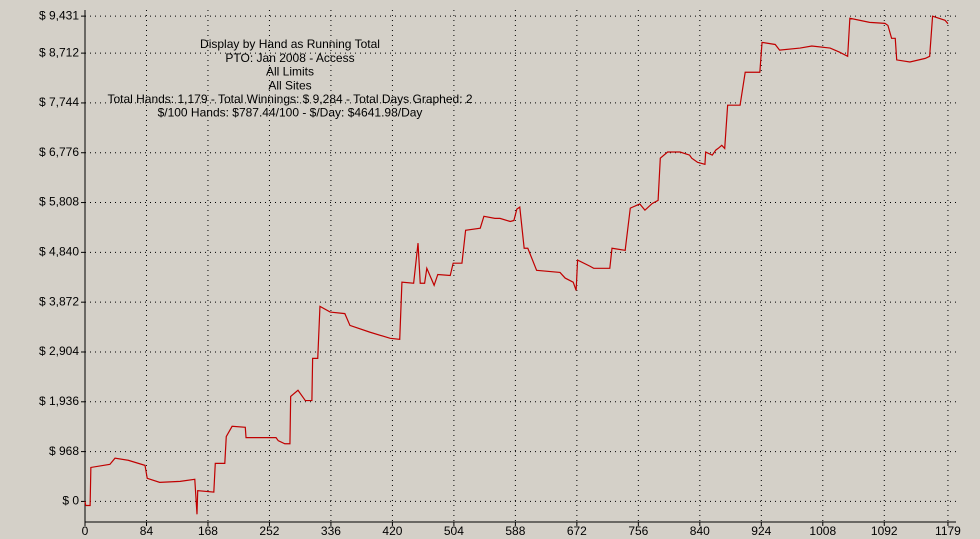 Image resolution: width=980 pixels, height=539 pixels. I want to click on x-tick-label: 84, so click(147, 531).